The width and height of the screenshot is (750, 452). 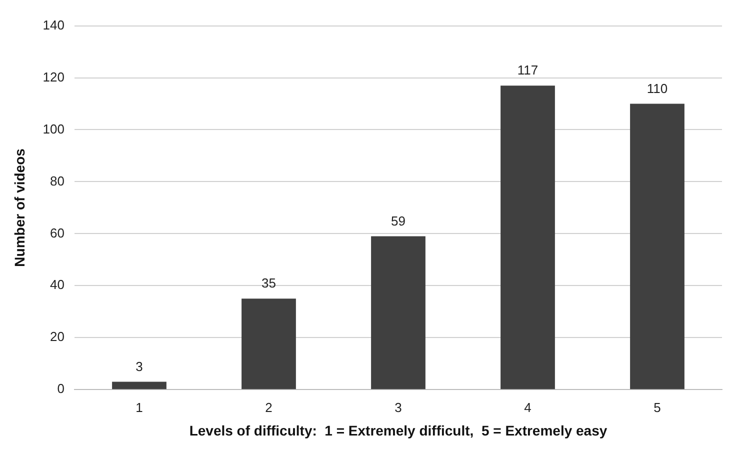 What do you see at coordinates (53, 24) in the screenshot?
I see `y-tick-label: 140` at bounding box center [53, 24].